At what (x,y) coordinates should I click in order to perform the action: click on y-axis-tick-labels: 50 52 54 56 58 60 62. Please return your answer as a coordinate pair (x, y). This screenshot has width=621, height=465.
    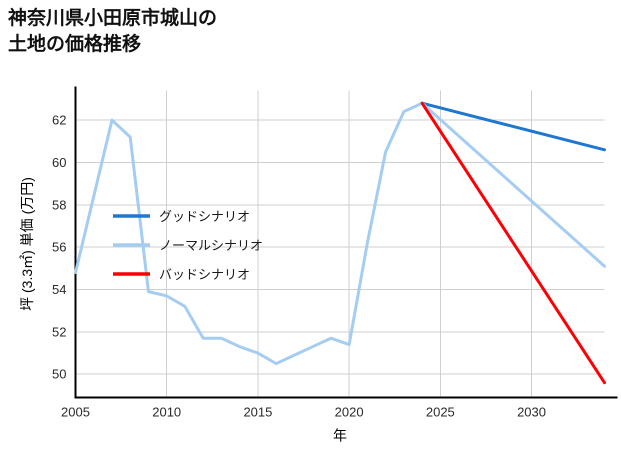
    Looking at the image, I should click on (59, 247).